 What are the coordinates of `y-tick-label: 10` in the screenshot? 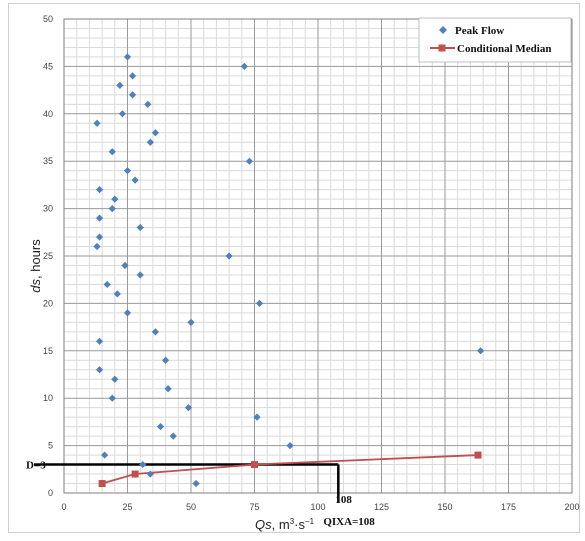 It's located at (48, 398).